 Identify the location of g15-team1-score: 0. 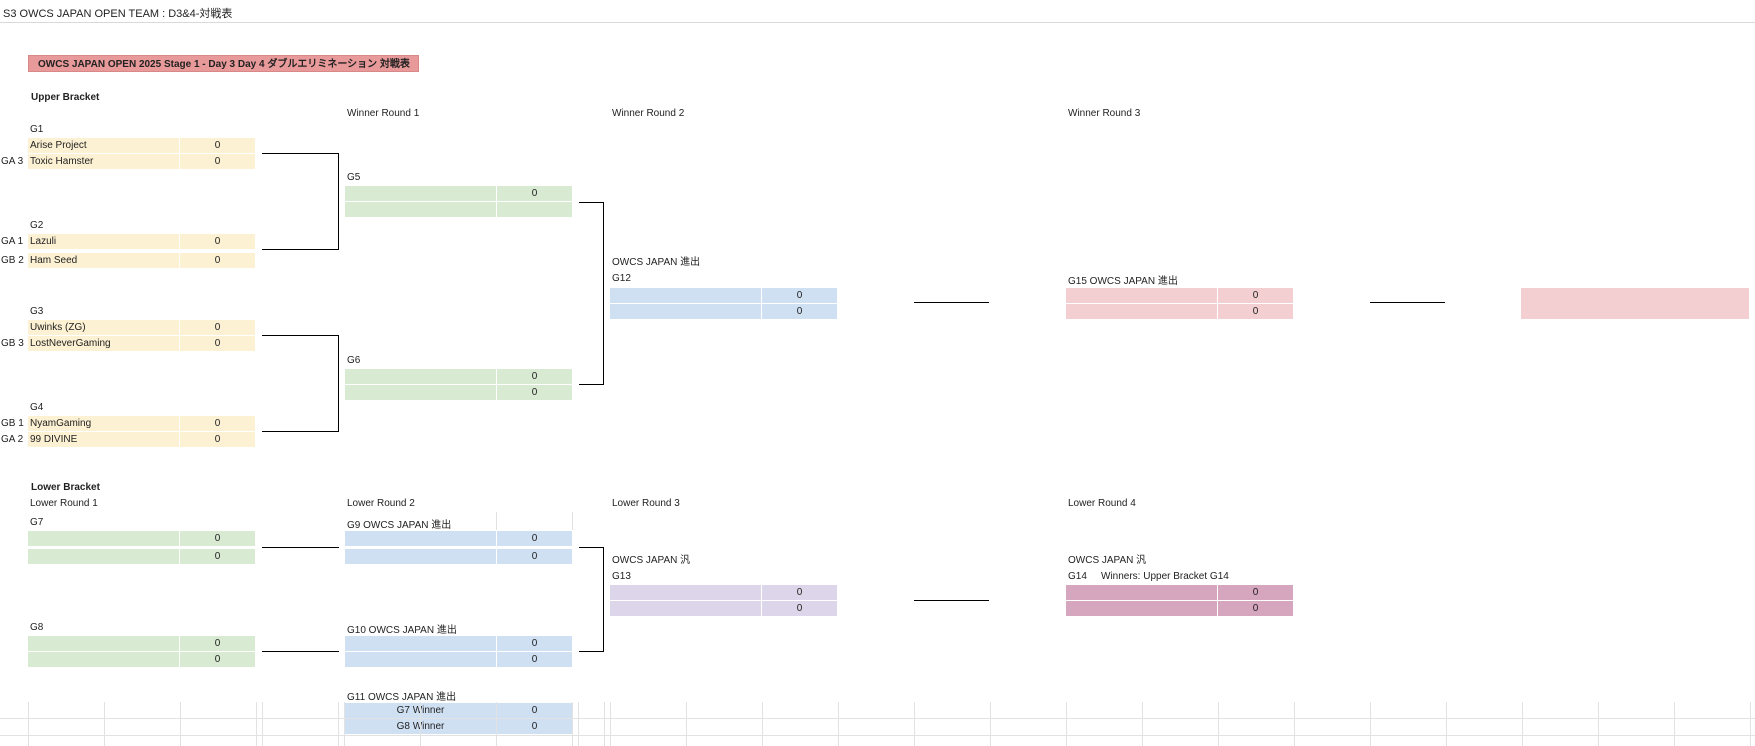
(1255, 295).